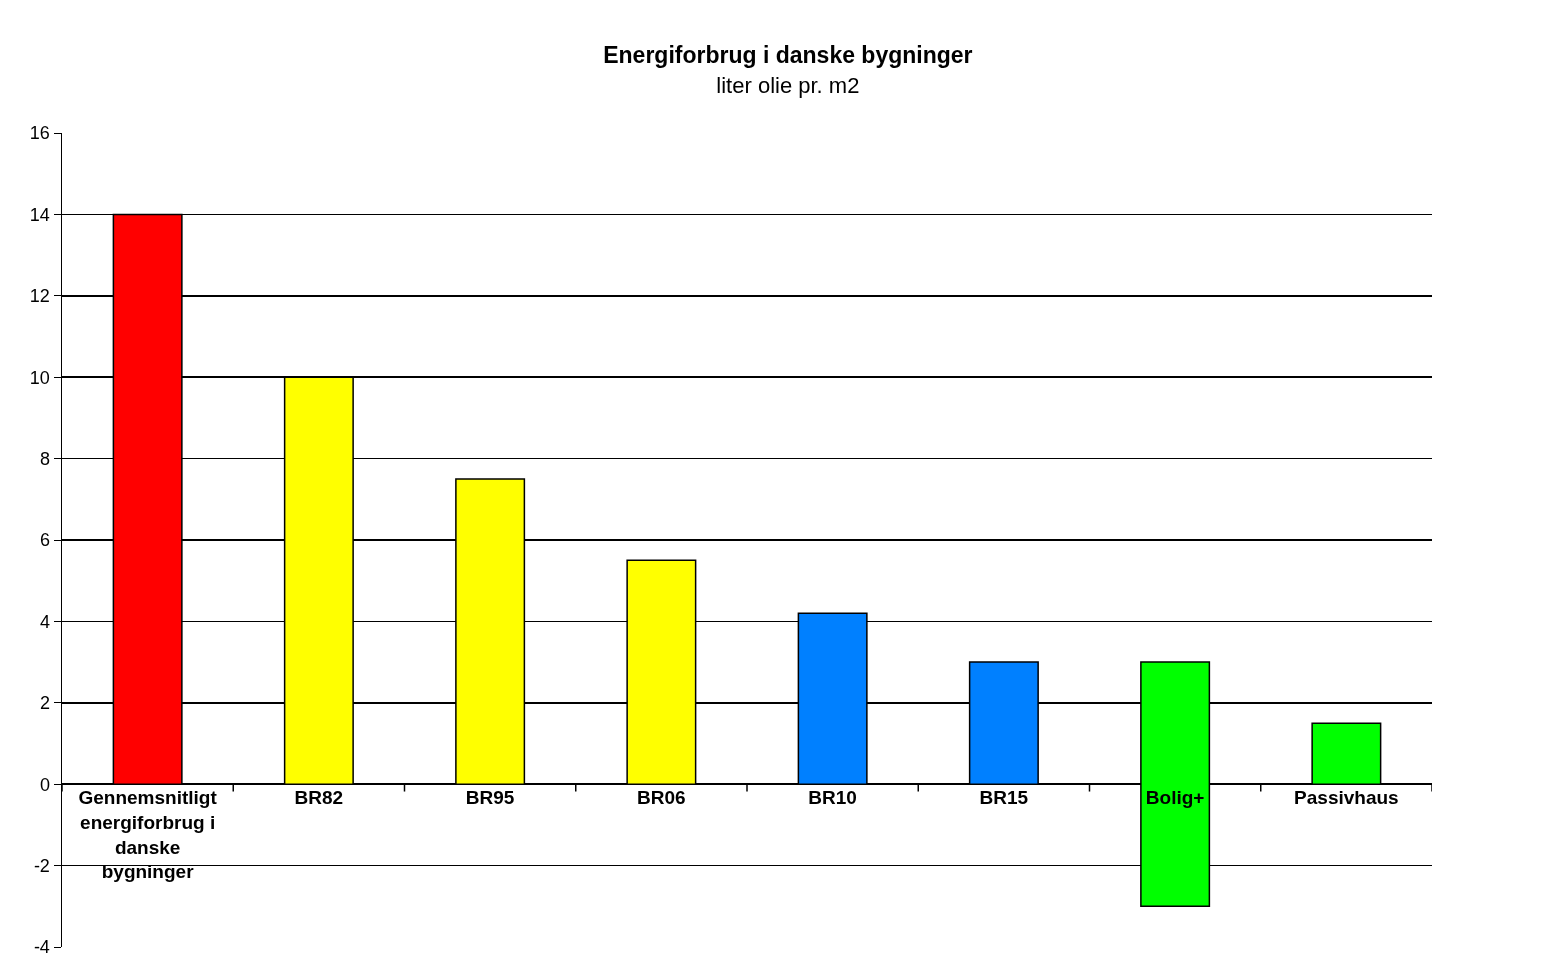  What do you see at coordinates (41, 865) in the screenshot?
I see `y-tick-label: -2` at bounding box center [41, 865].